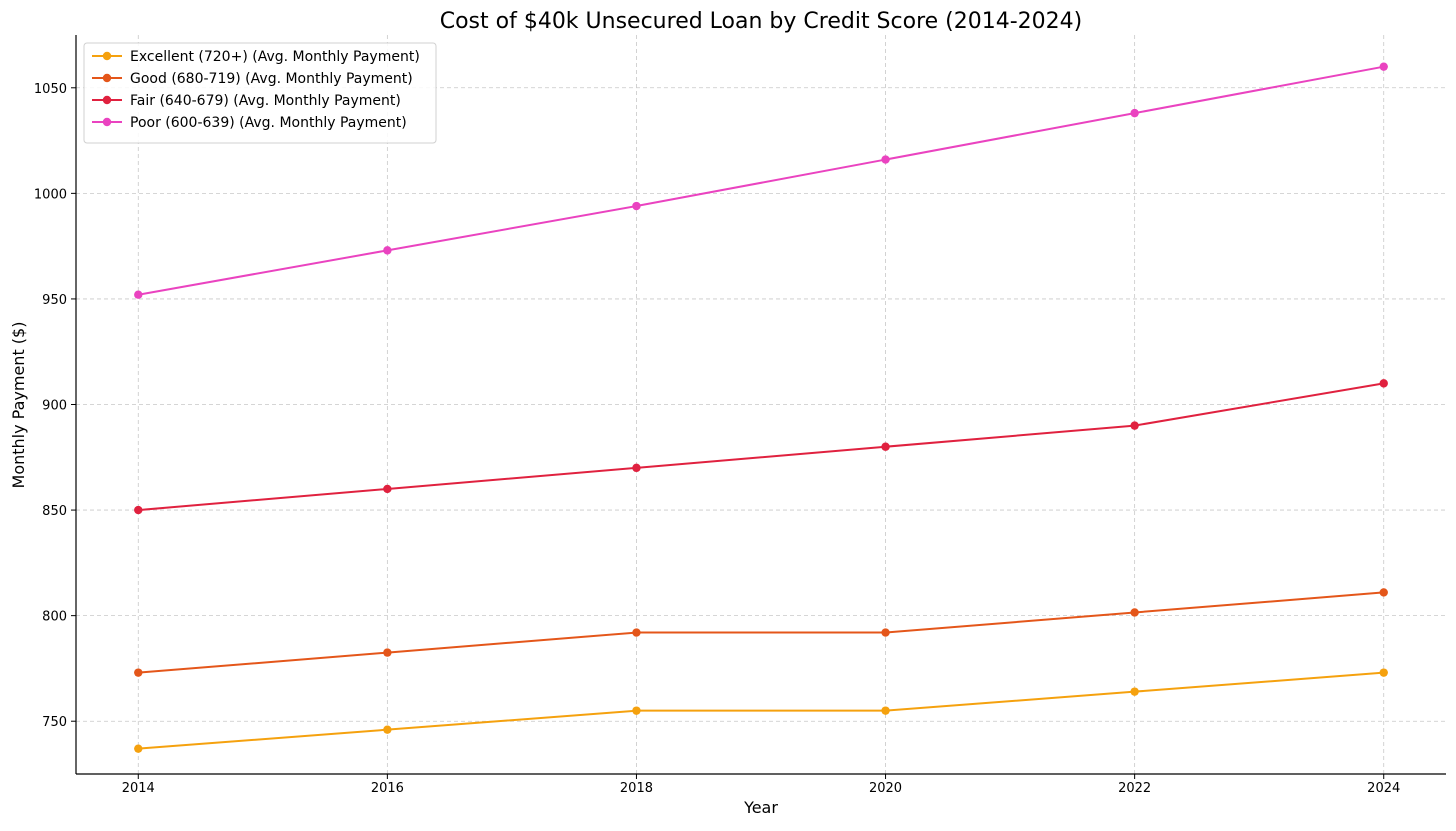 The width and height of the screenshot is (1456, 831). Describe the element at coordinates (138, 788) in the screenshot. I see `x-tick-label: 2014` at that location.